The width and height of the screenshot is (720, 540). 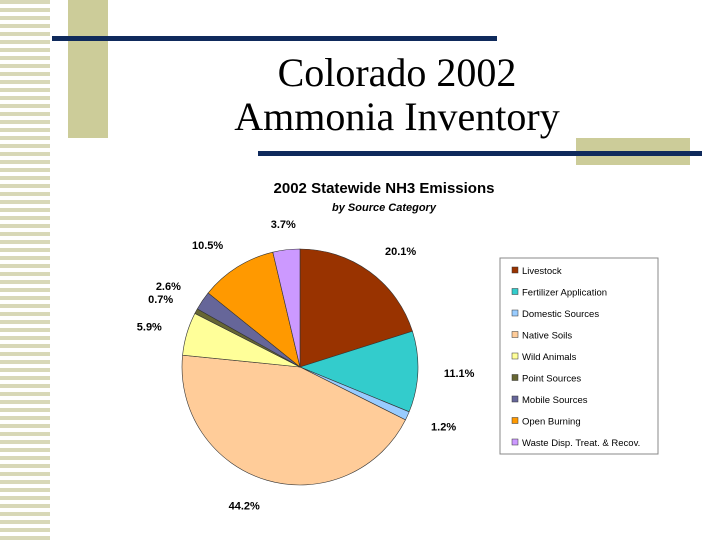 What do you see at coordinates (564, 293) in the screenshot?
I see `legend-label: Fertilizer Application` at bounding box center [564, 293].